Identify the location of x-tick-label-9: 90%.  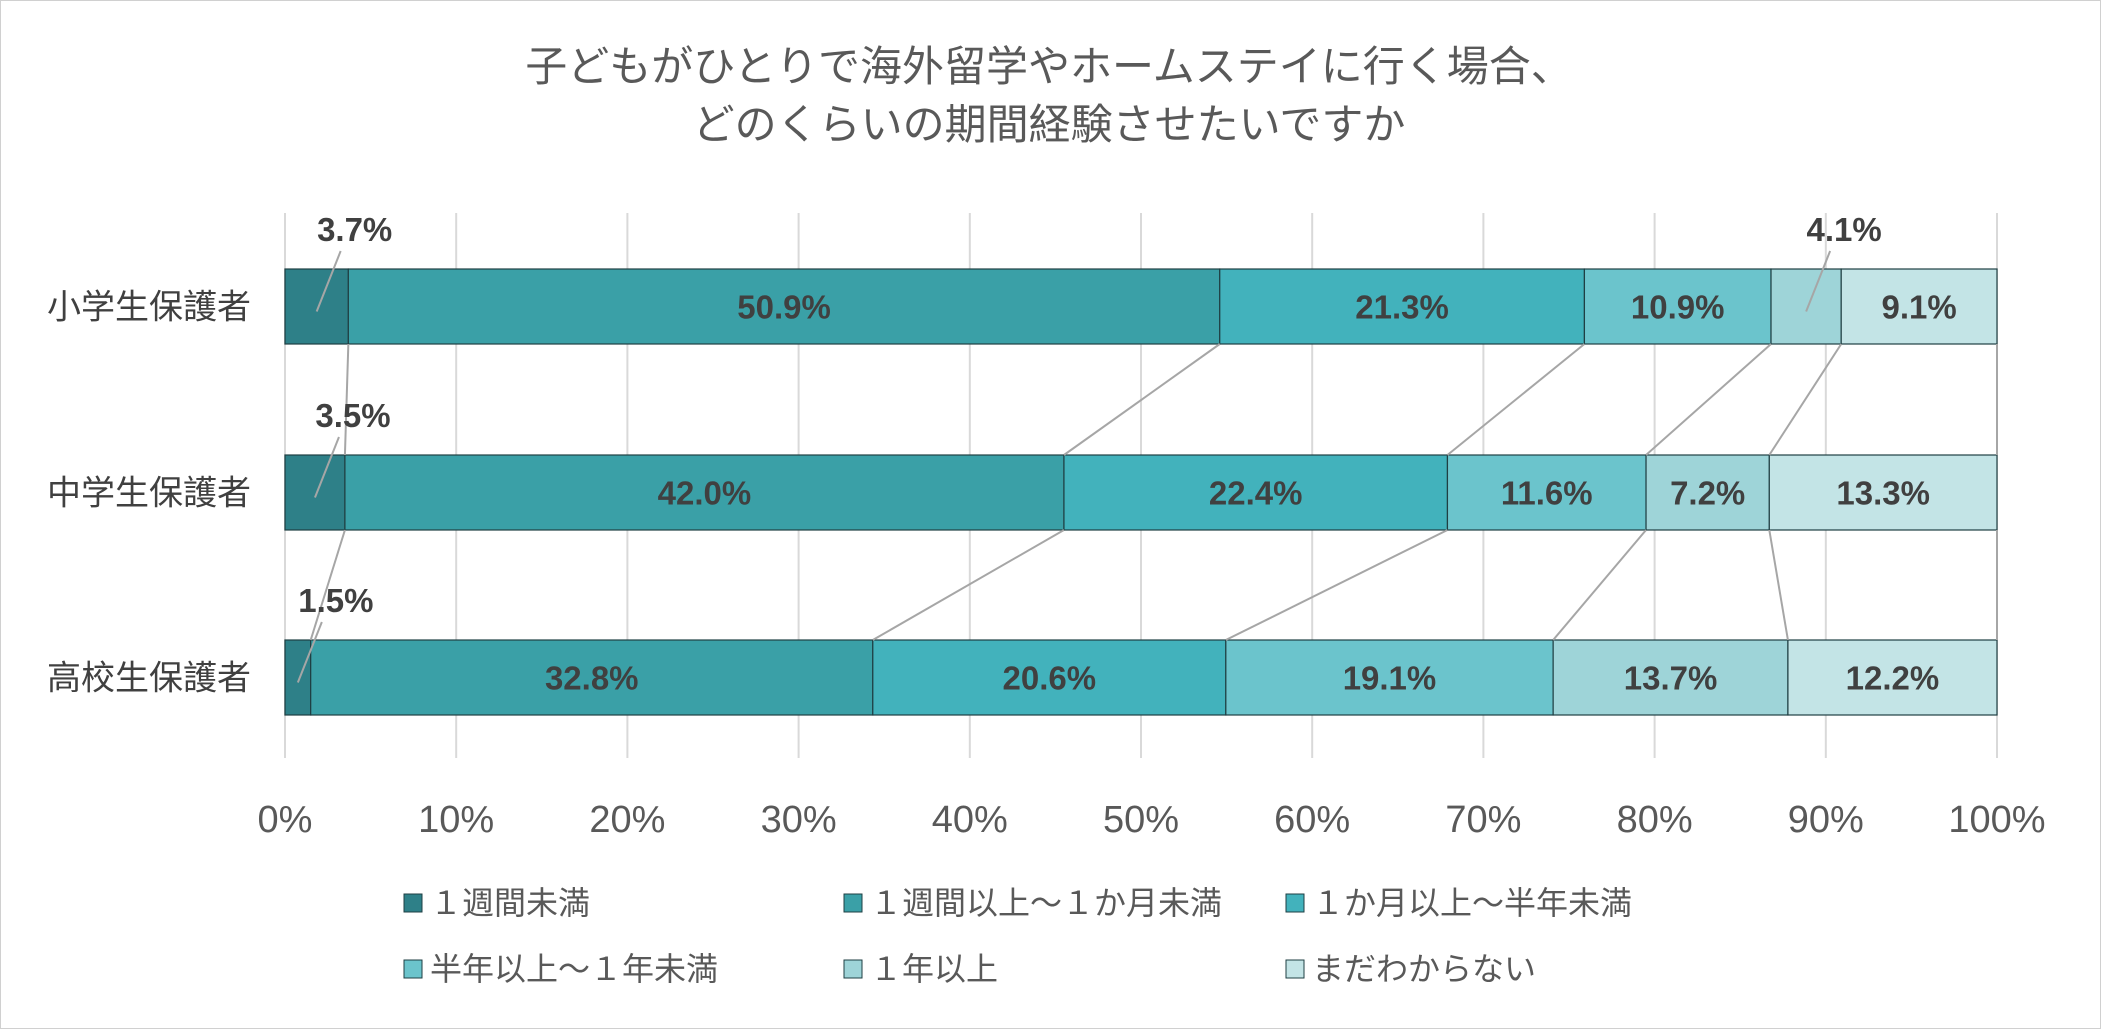
(1826, 820).